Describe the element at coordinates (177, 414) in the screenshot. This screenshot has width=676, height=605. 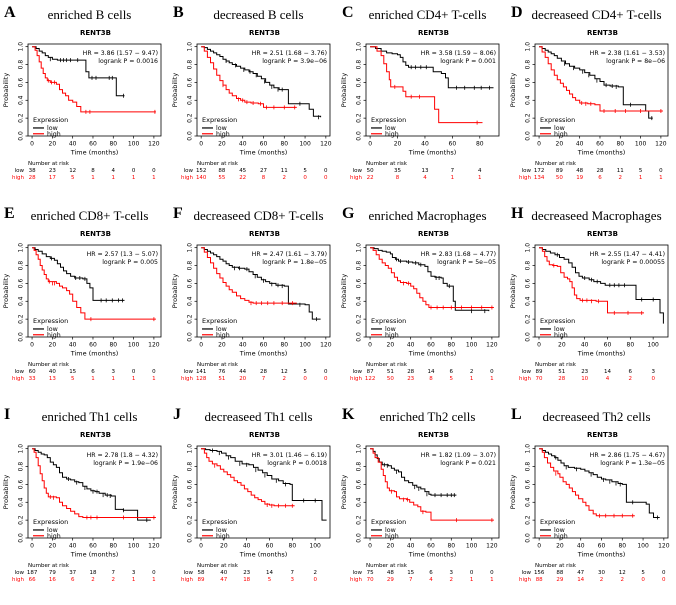
I see `panel-letter: J` at that location.